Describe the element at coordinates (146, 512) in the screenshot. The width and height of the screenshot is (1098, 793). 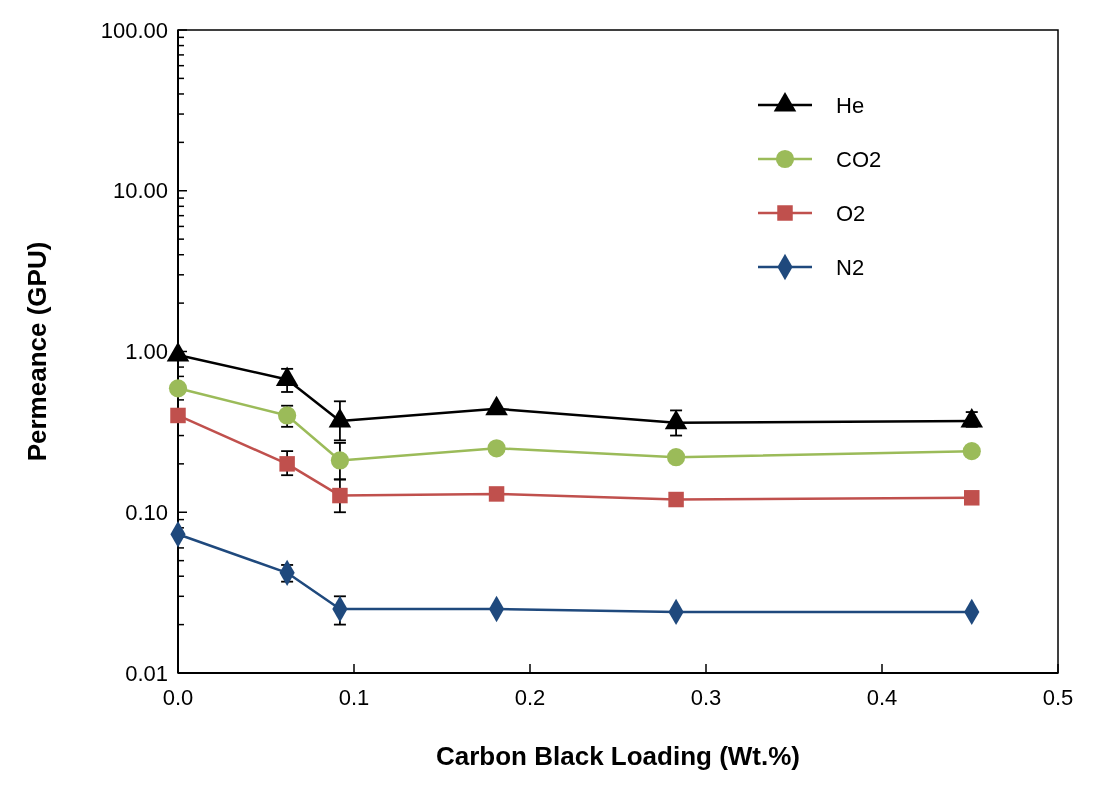
I see `y-tick-label: 0.10` at that location.